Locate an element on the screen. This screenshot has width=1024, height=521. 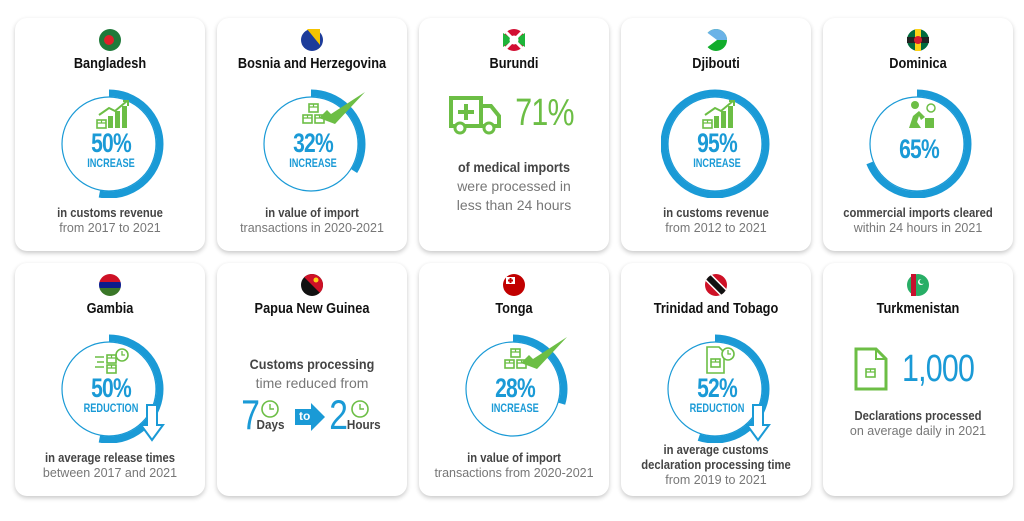
country-name: Gambia is located at coordinates (110, 309).